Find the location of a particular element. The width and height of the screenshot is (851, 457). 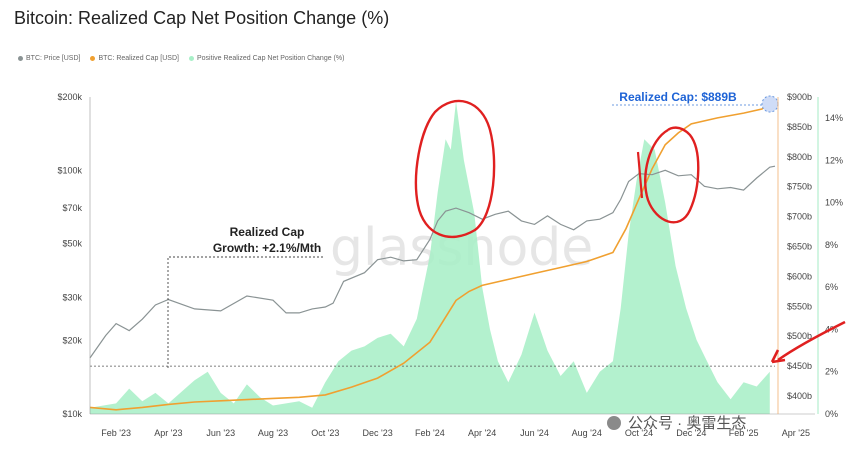

x-tick-label: Feb '24 is located at coordinates (430, 433).